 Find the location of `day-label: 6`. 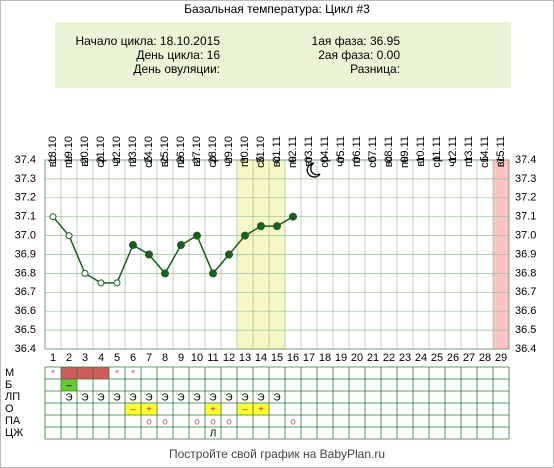

day-label: 6 is located at coordinates (133, 358).